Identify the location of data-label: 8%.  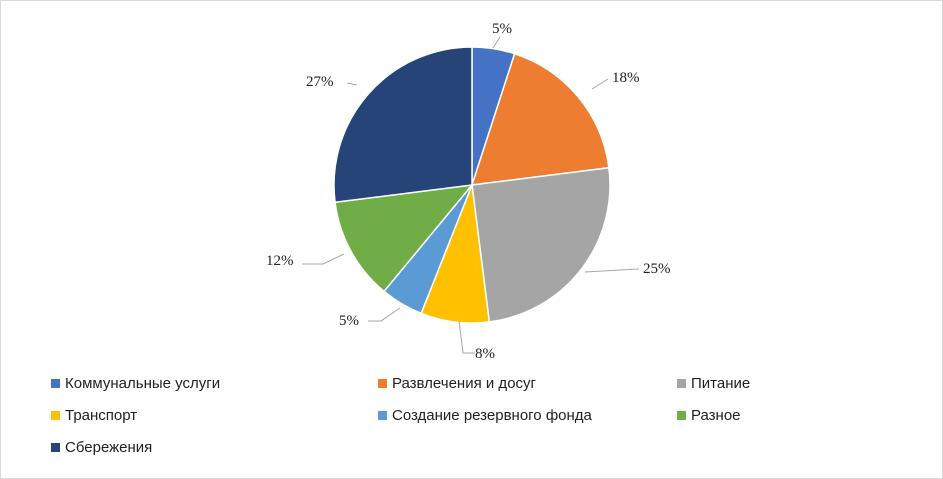
(485, 354).